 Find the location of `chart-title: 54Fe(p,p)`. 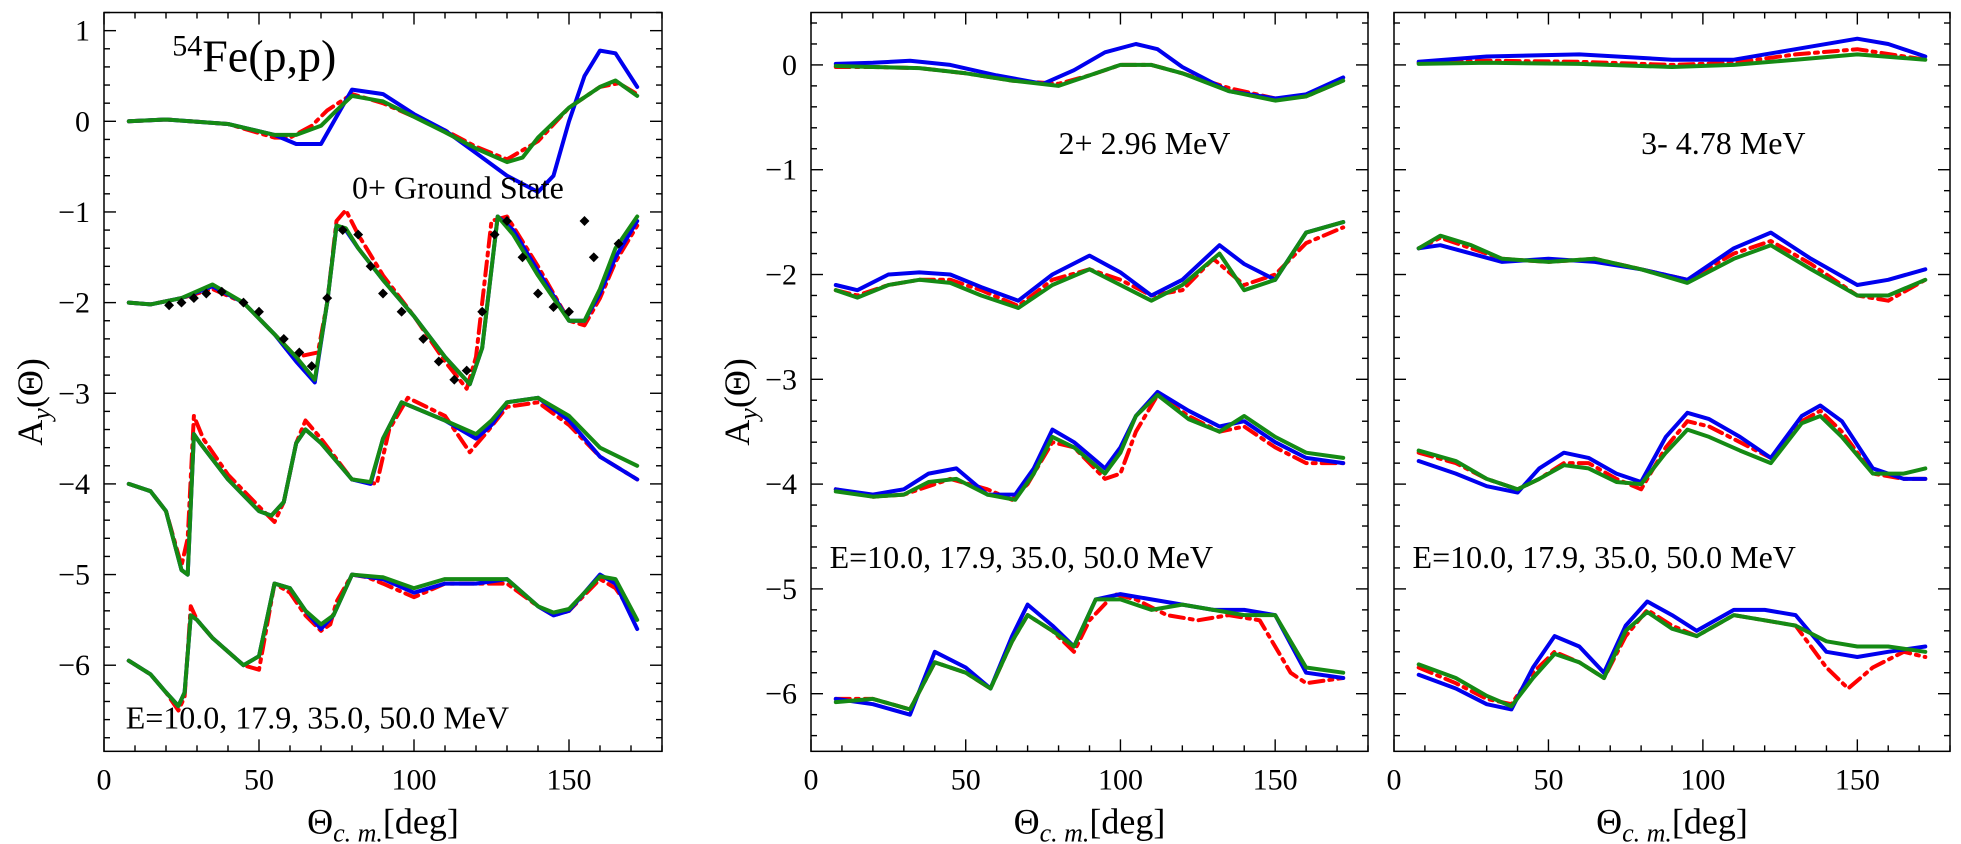

chart-title: 54Fe(p,p) is located at coordinates (254, 55).